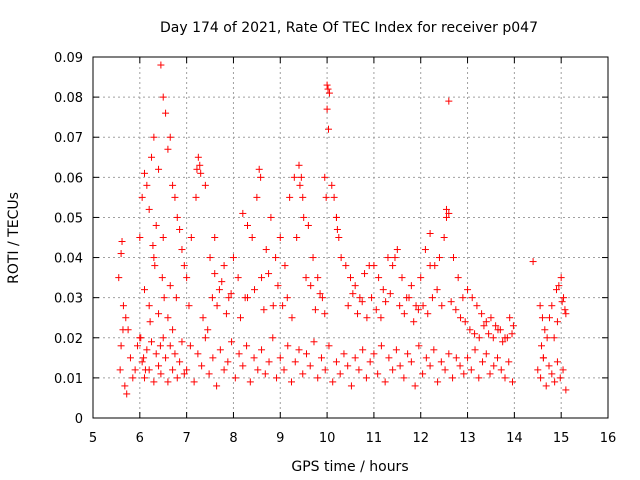  Describe the element at coordinates (68, 299) in the screenshot. I see `y-tick-label: 0.03` at that location.